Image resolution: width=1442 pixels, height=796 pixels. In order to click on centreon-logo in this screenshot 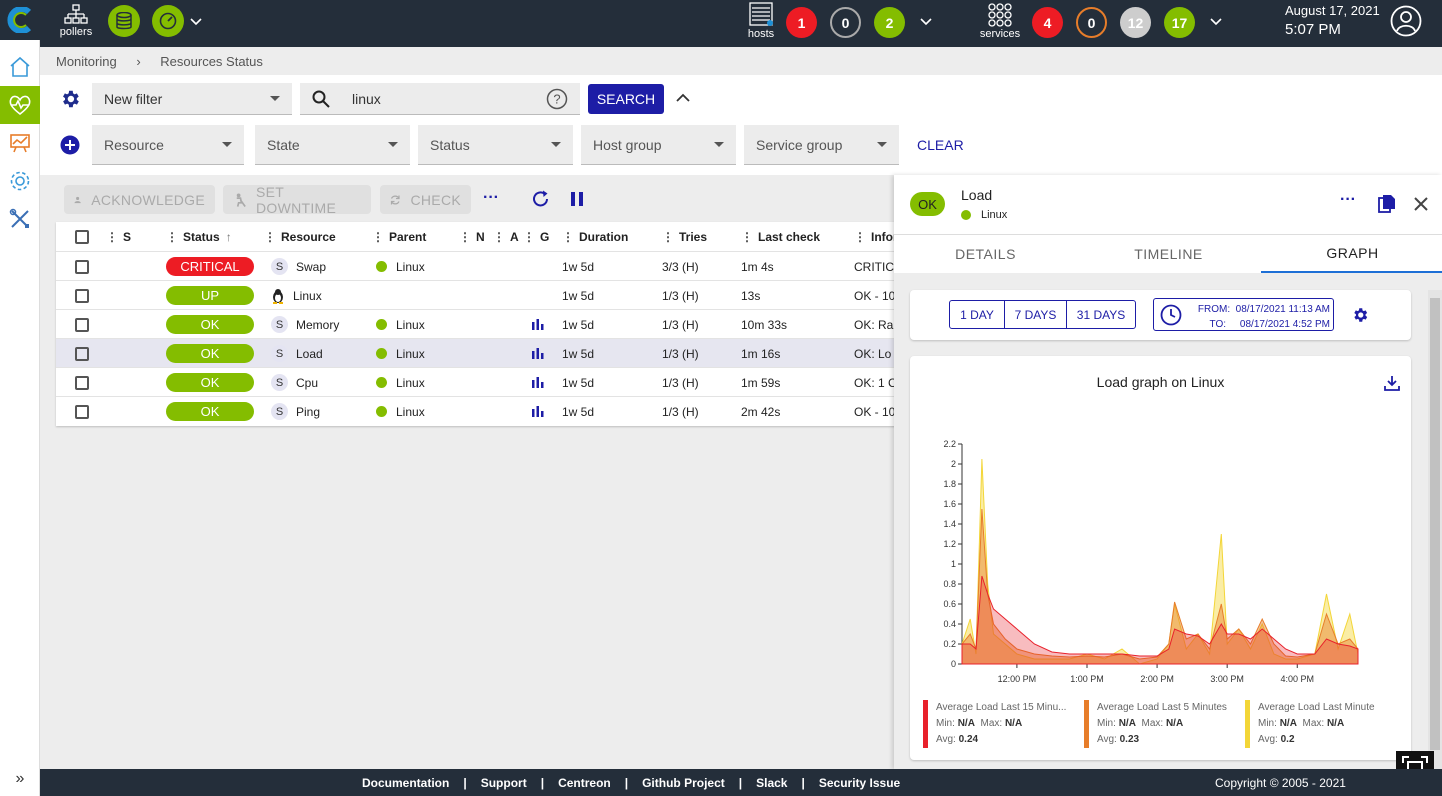, I will do `click(20, 20)`.